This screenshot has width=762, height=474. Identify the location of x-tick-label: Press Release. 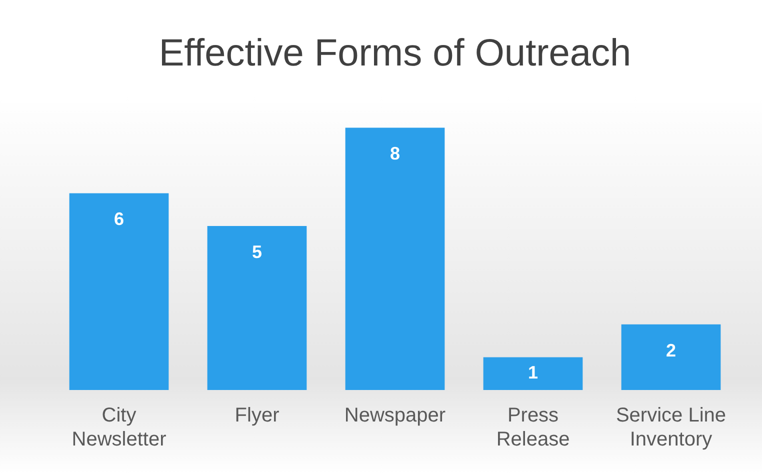
(533, 427).